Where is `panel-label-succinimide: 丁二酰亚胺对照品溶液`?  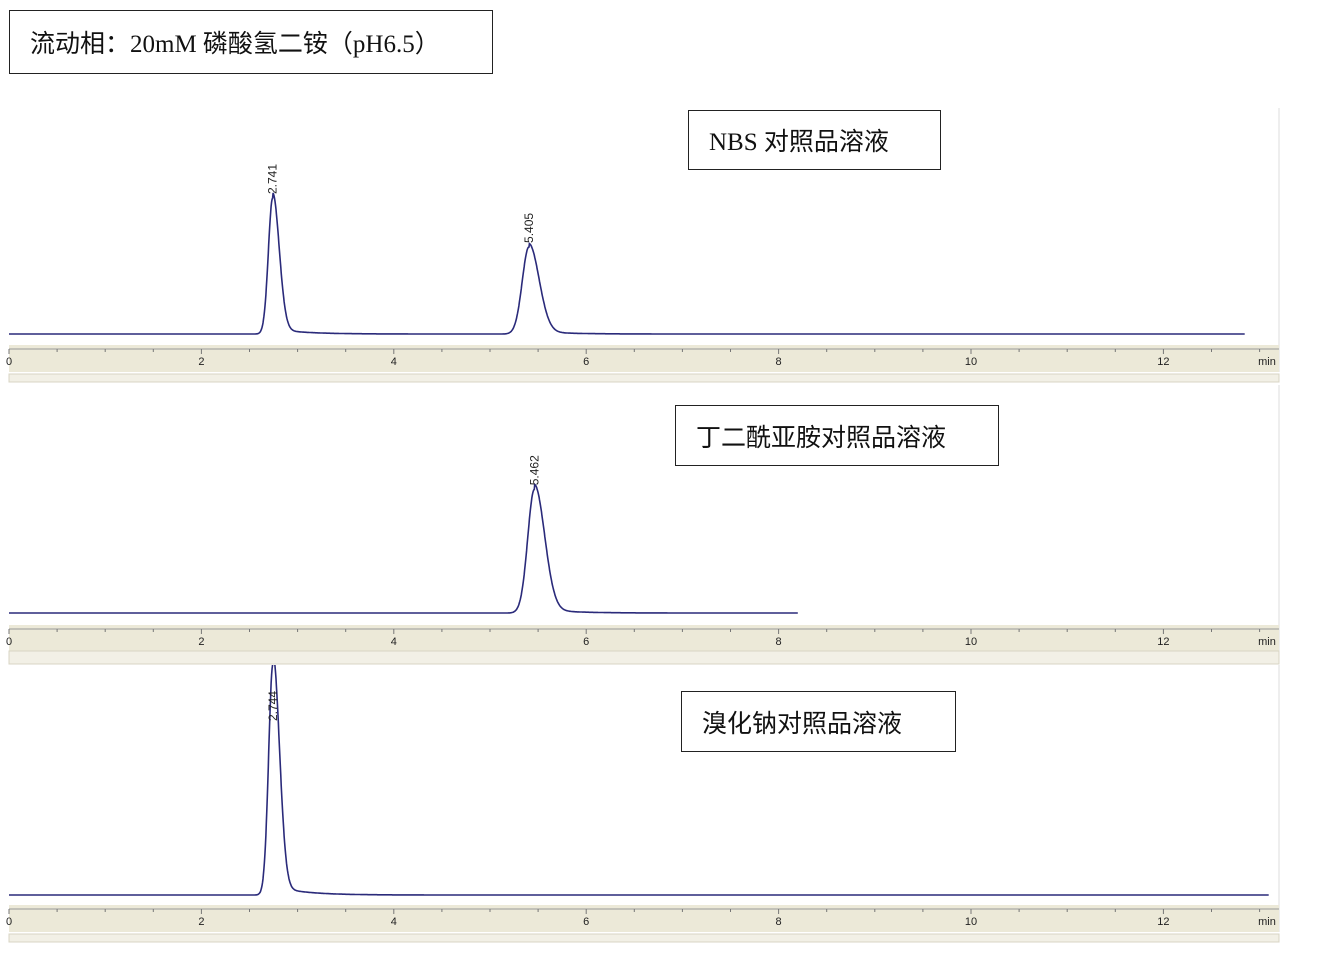 panel-label-succinimide: 丁二酰亚胺对照品溶液 is located at coordinates (837, 435).